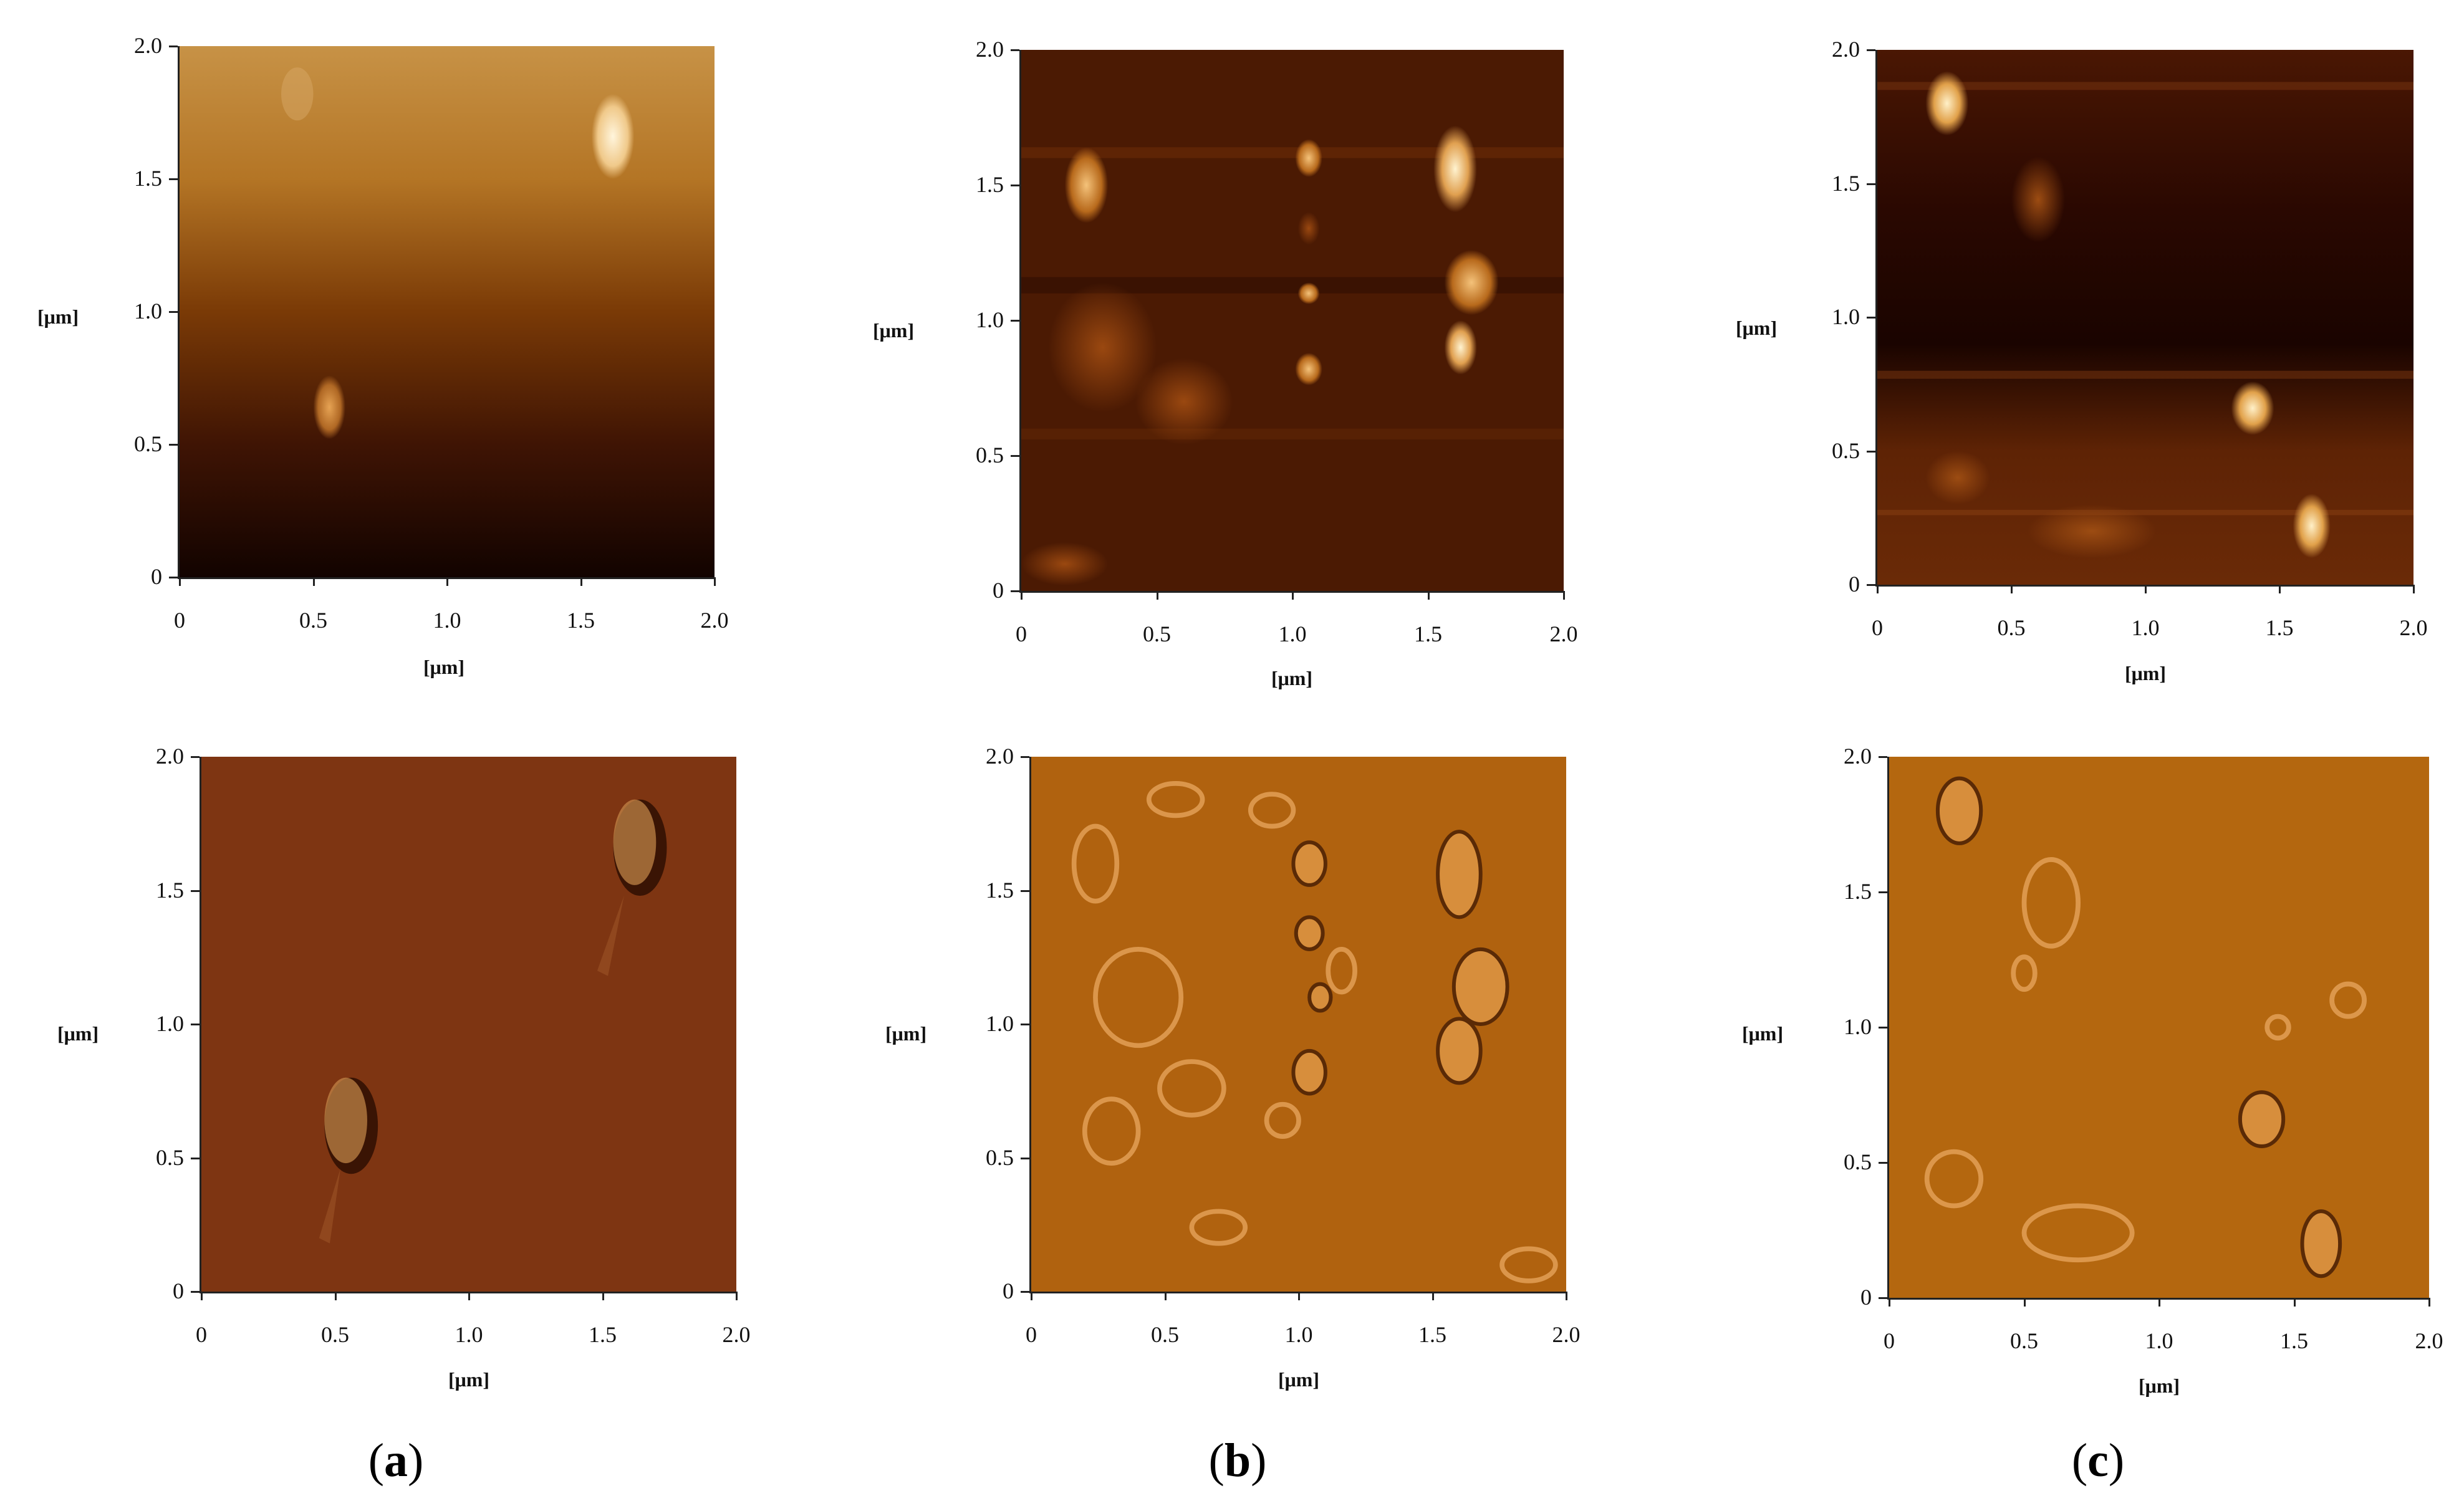 The image size is (2464, 1501). I want to click on caption-b: (b), so click(1237, 1460).